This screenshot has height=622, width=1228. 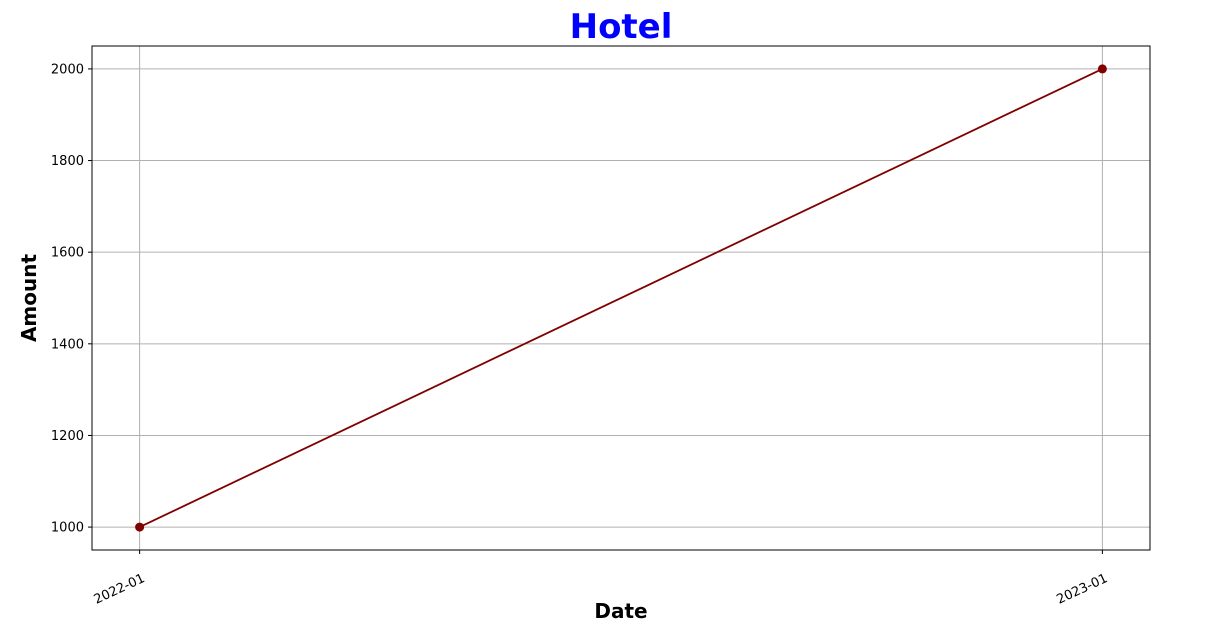 What do you see at coordinates (67, 161) in the screenshot?
I see `y-tick-label: 1800` at bounding box center [67, 161].